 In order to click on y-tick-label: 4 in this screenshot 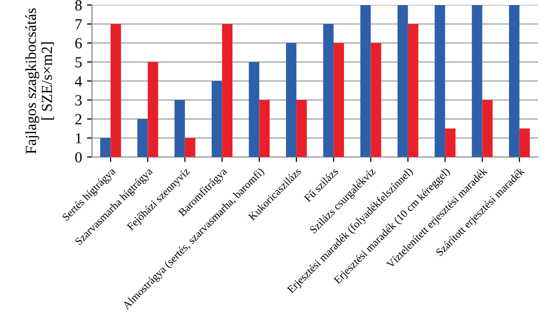, I will do `click(78, 81)`.